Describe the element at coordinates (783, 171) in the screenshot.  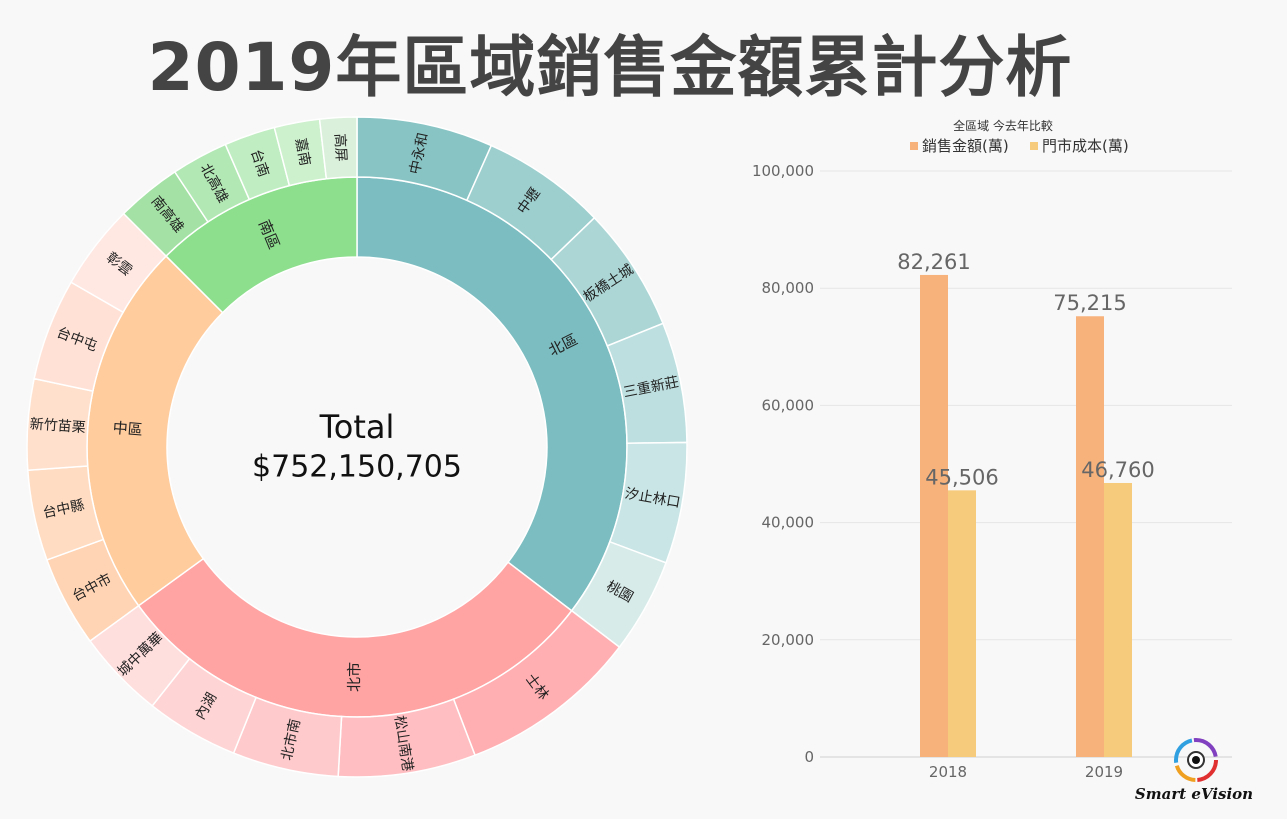
I see `y-tick-label: 100,000` at that location.